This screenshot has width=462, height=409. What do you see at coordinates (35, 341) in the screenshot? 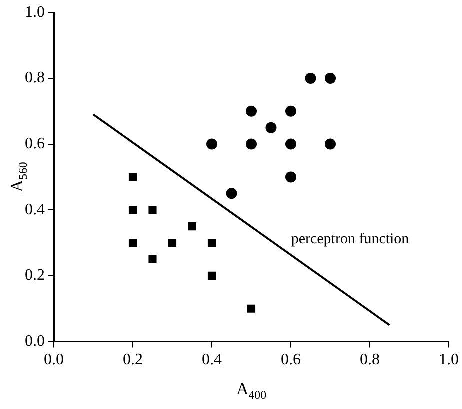
I see `y-tick-label: 0.0` at bounding box center [35, 341].